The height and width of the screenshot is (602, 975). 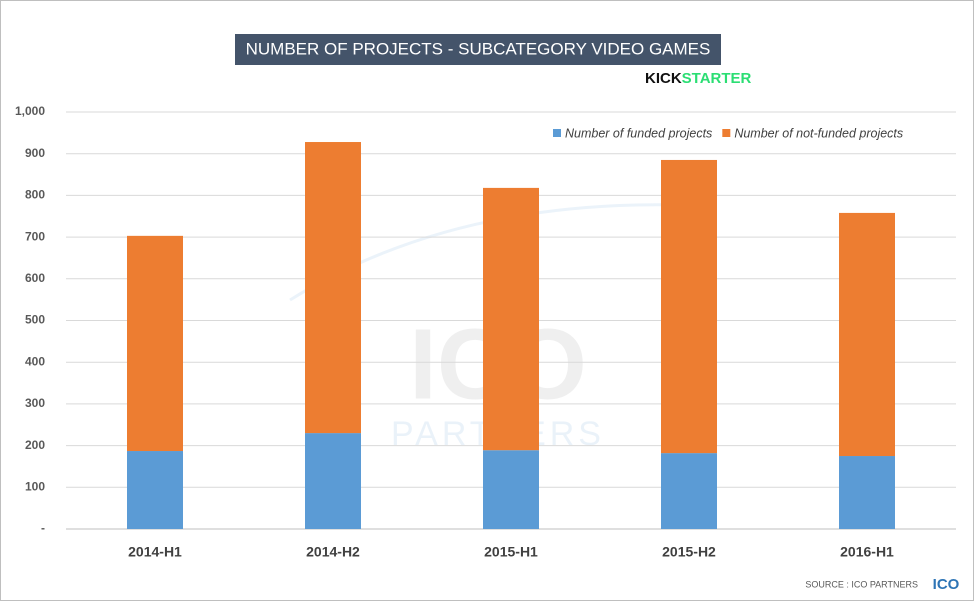 I want to click on source-logo: ICO, so click(x=946, y=584).